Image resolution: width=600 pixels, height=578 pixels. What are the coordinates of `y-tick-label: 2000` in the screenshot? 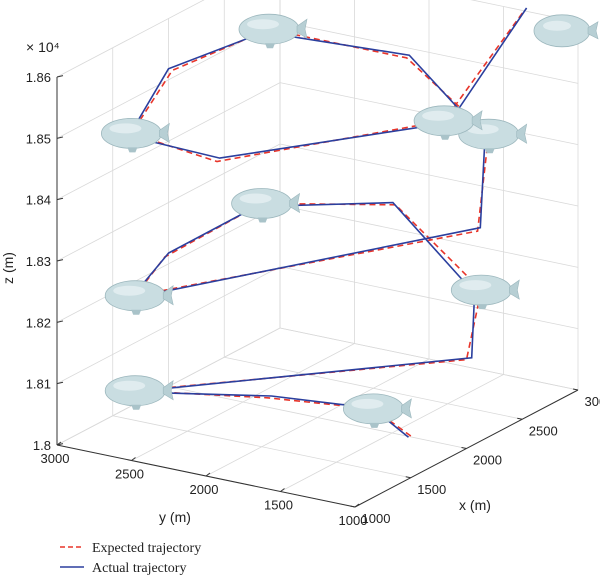 It's located at (204, 489).